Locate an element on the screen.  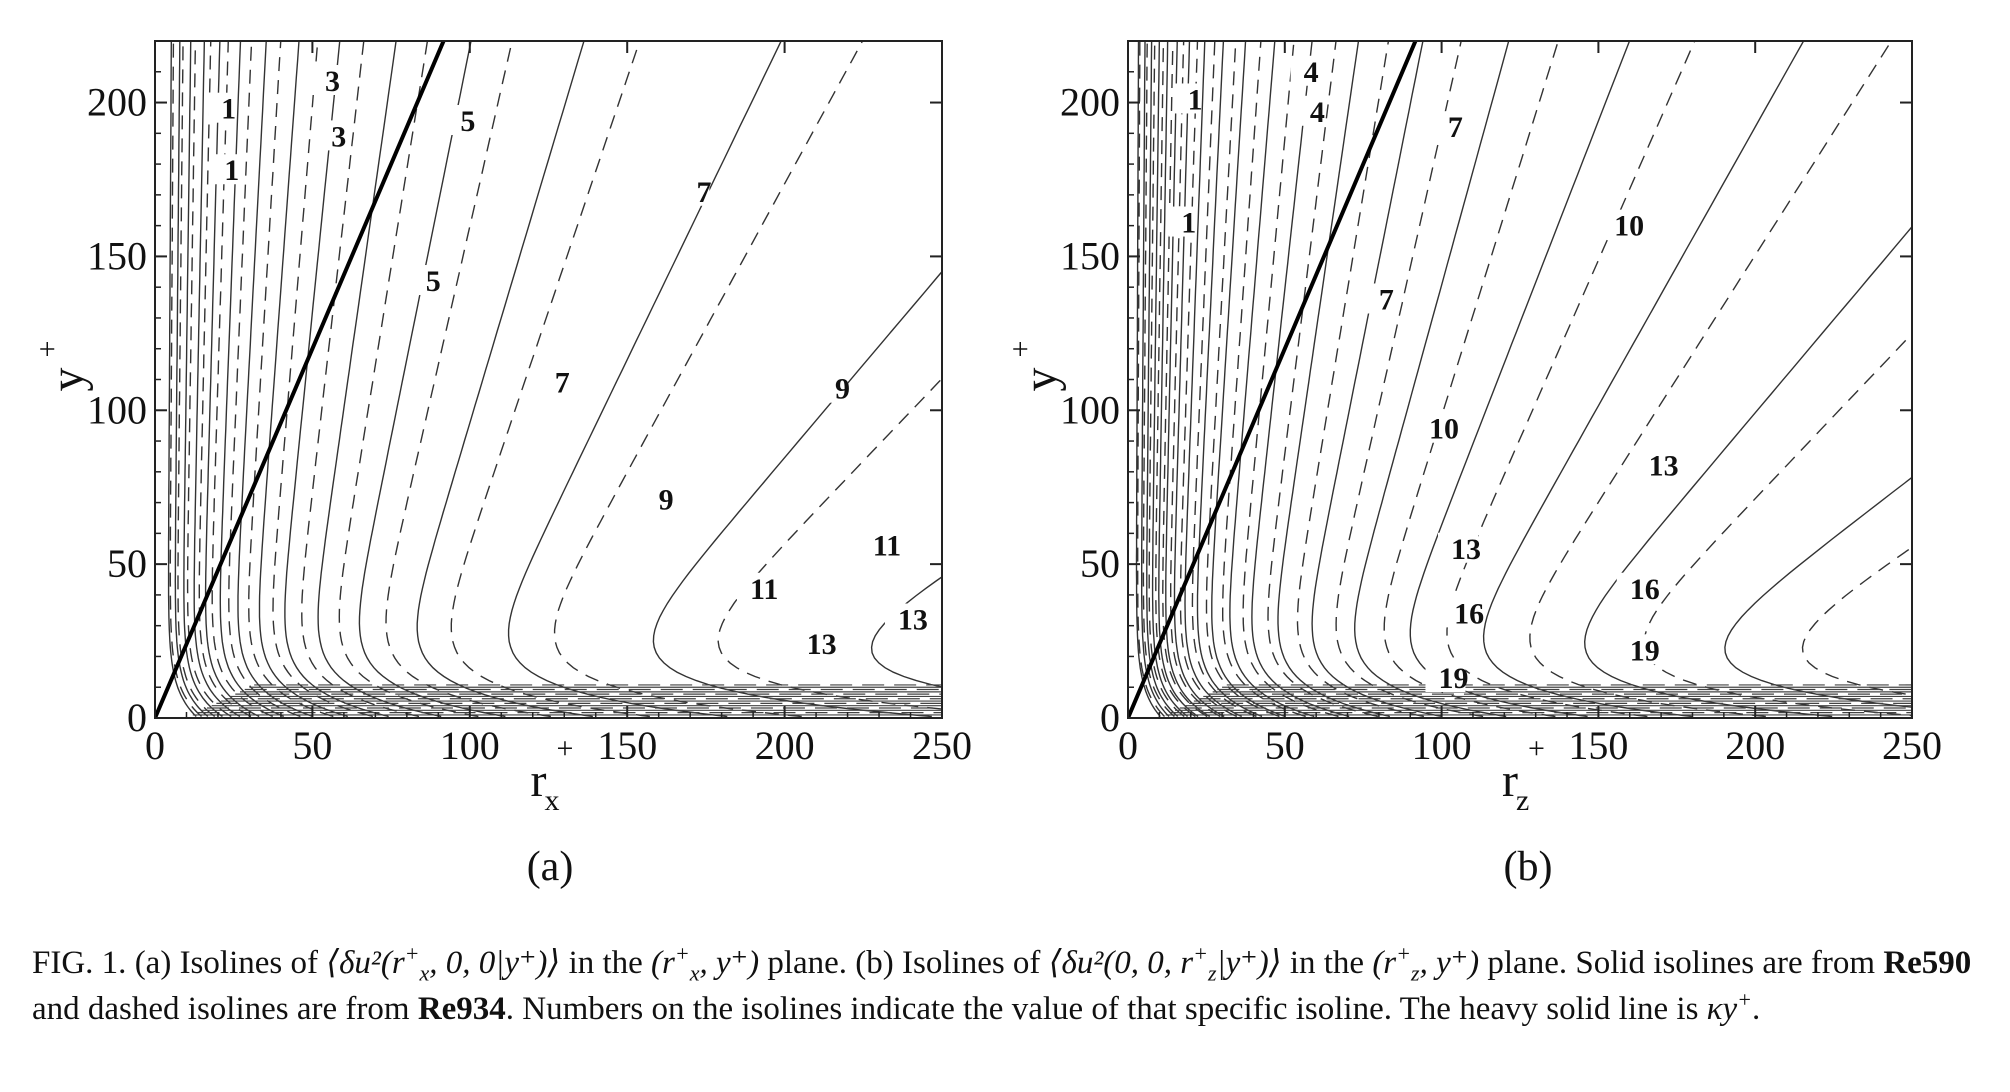
x-tick-label: 150 is located at coordinates (1598, 745).